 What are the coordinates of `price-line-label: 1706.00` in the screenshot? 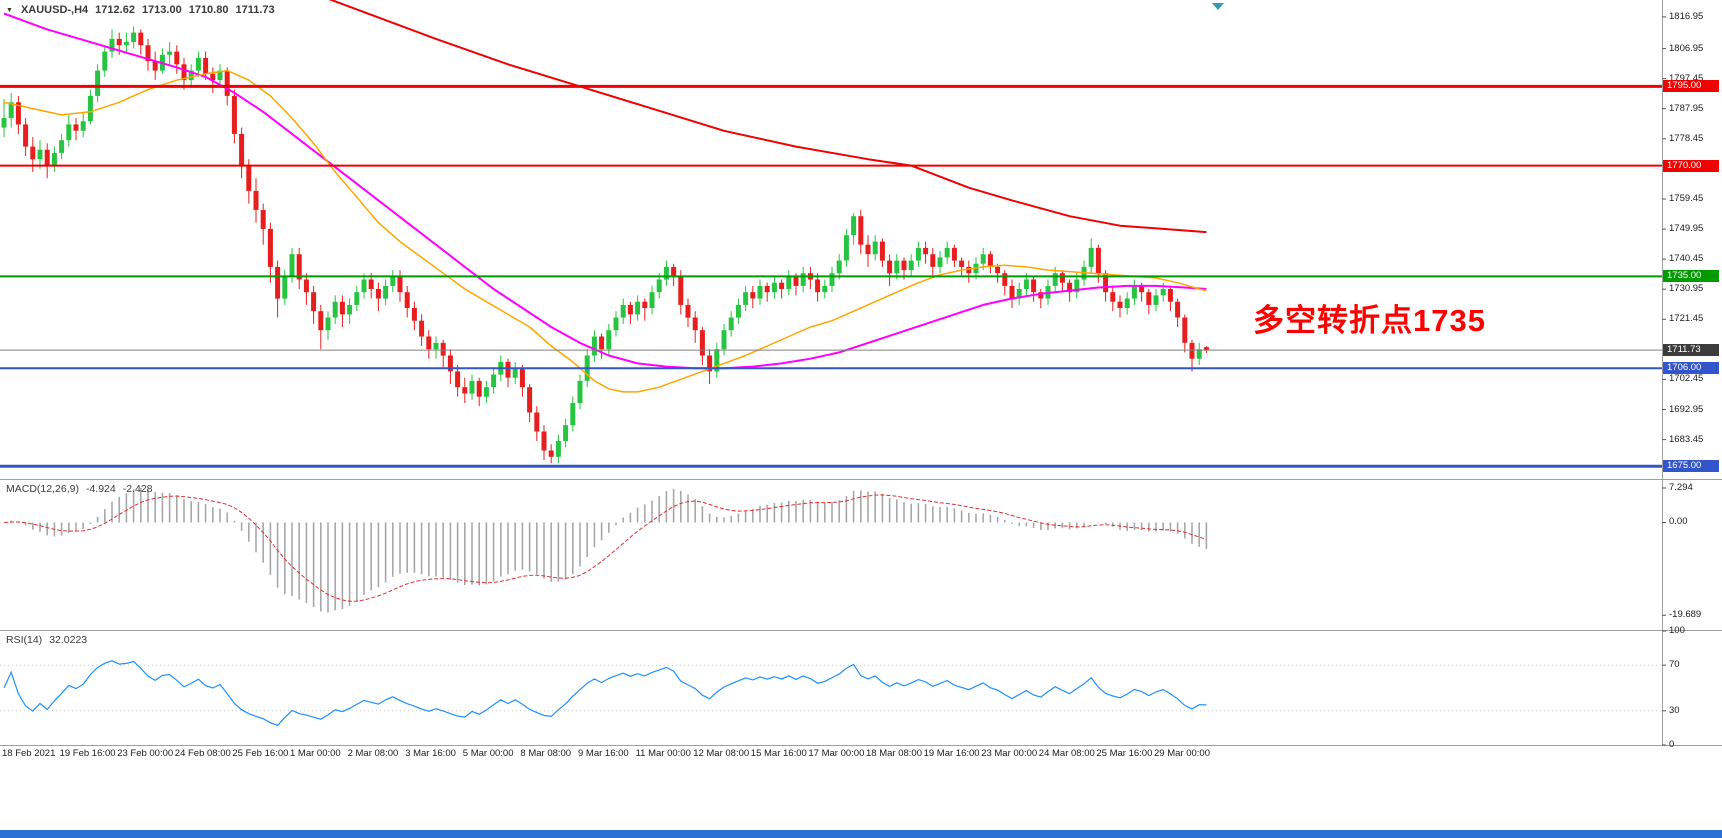 It's located at (1691, 368).